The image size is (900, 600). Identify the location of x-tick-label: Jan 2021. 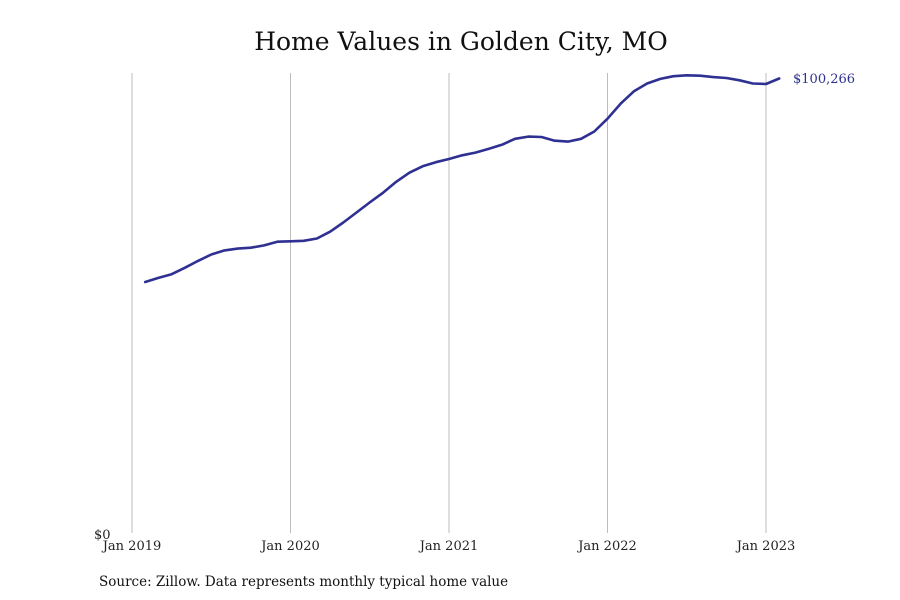
(448, 546).